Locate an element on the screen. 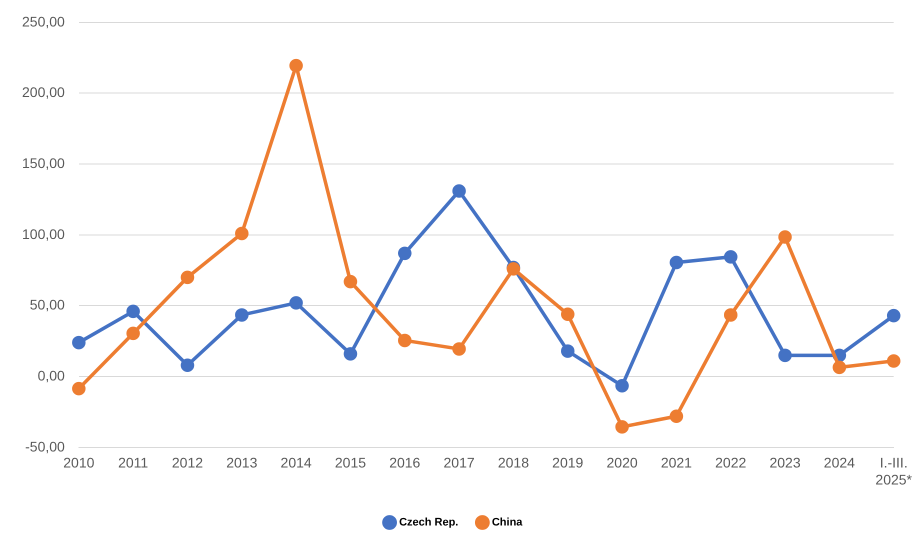  x-tick-label: 2017 is located at coordinates (459, 462).